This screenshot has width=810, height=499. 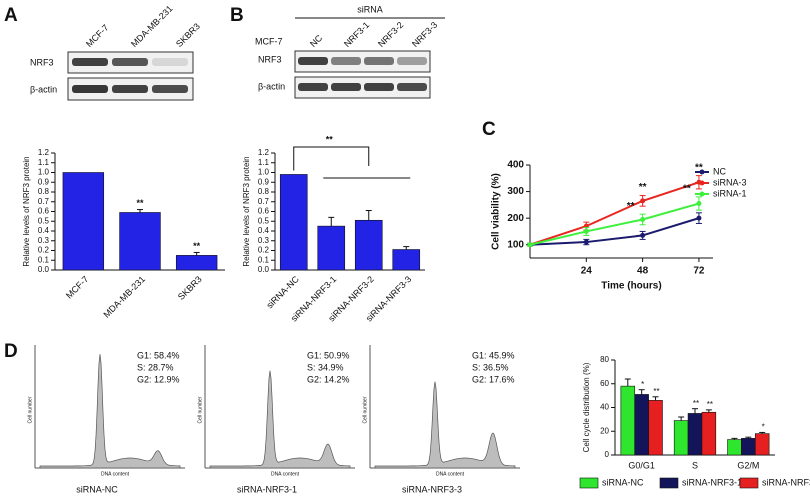 What do you see at coordinates (623, 482) in the screenshot?
I see `legend-label: siRNA-NC` at bounding box center [623, 482].